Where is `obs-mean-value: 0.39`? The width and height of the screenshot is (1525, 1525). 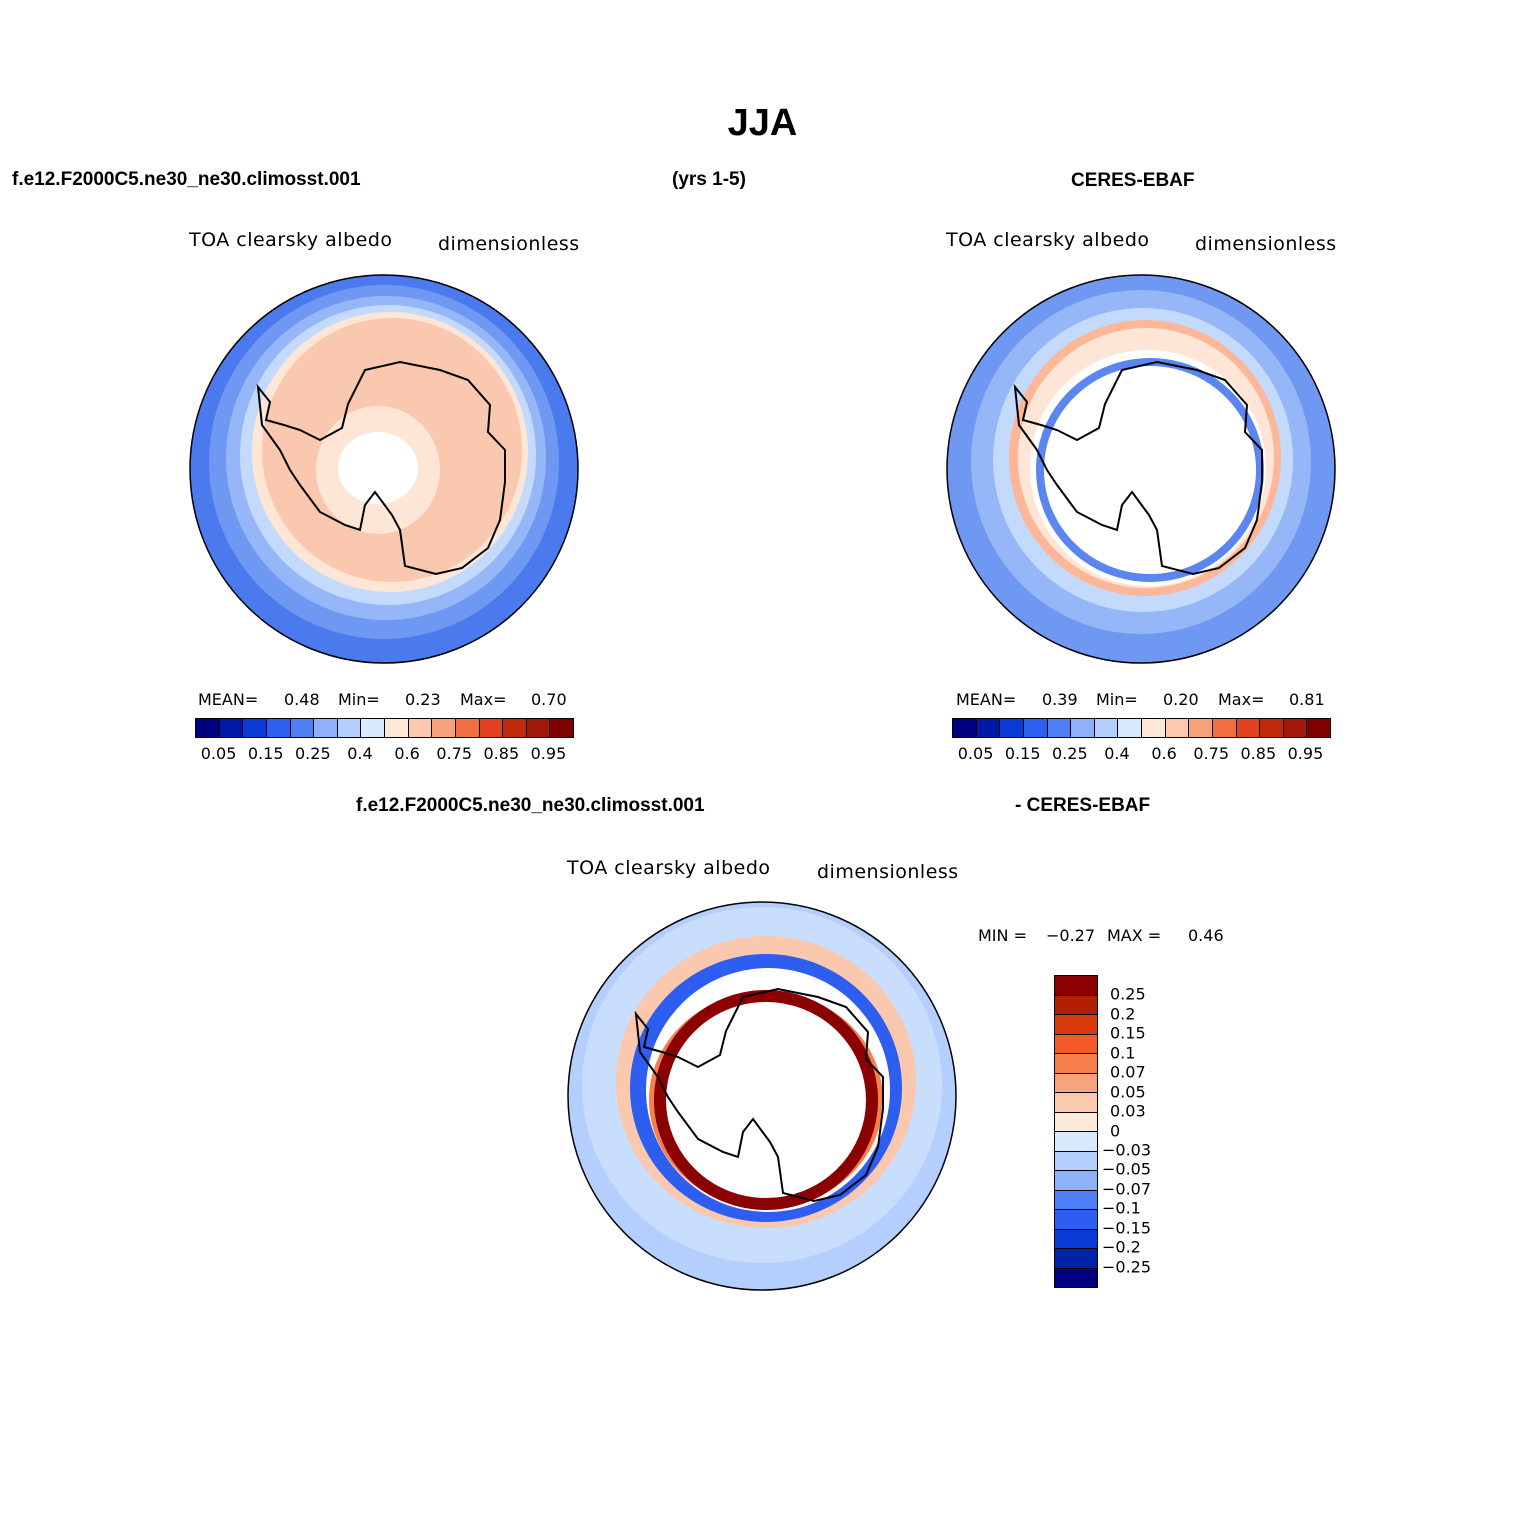
obs-mean-value: 0.39 is located at coordinates (1060, 699).